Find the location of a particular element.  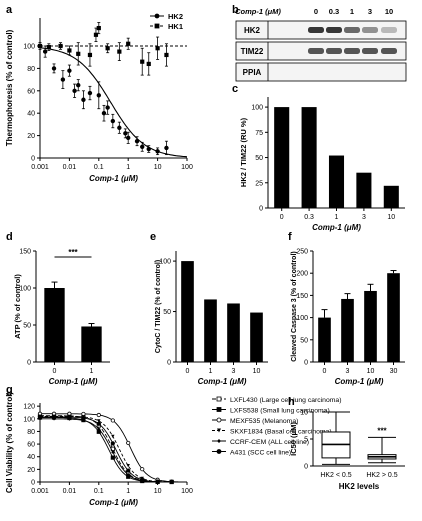

a-y-tick-label: 0 is located at coordinates (33, 159).